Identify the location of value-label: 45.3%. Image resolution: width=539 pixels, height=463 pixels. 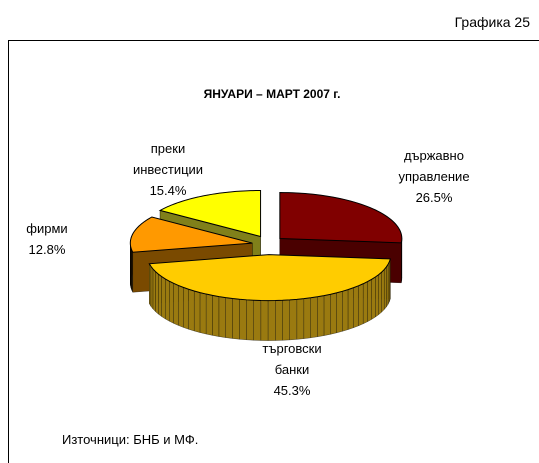
(292, 390).